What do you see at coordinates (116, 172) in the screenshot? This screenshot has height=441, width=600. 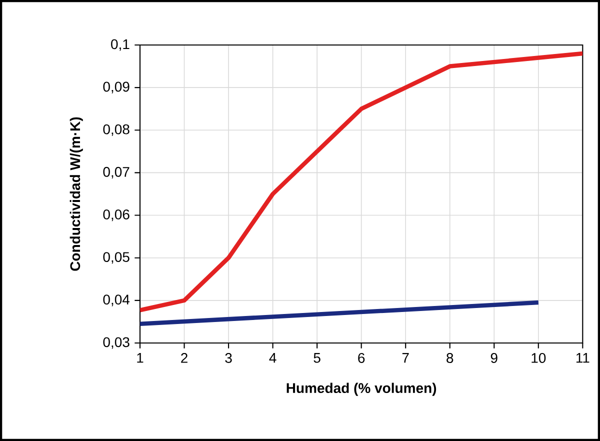 I see `y-tick-label: 0,07` at bounding box center [116, 172].